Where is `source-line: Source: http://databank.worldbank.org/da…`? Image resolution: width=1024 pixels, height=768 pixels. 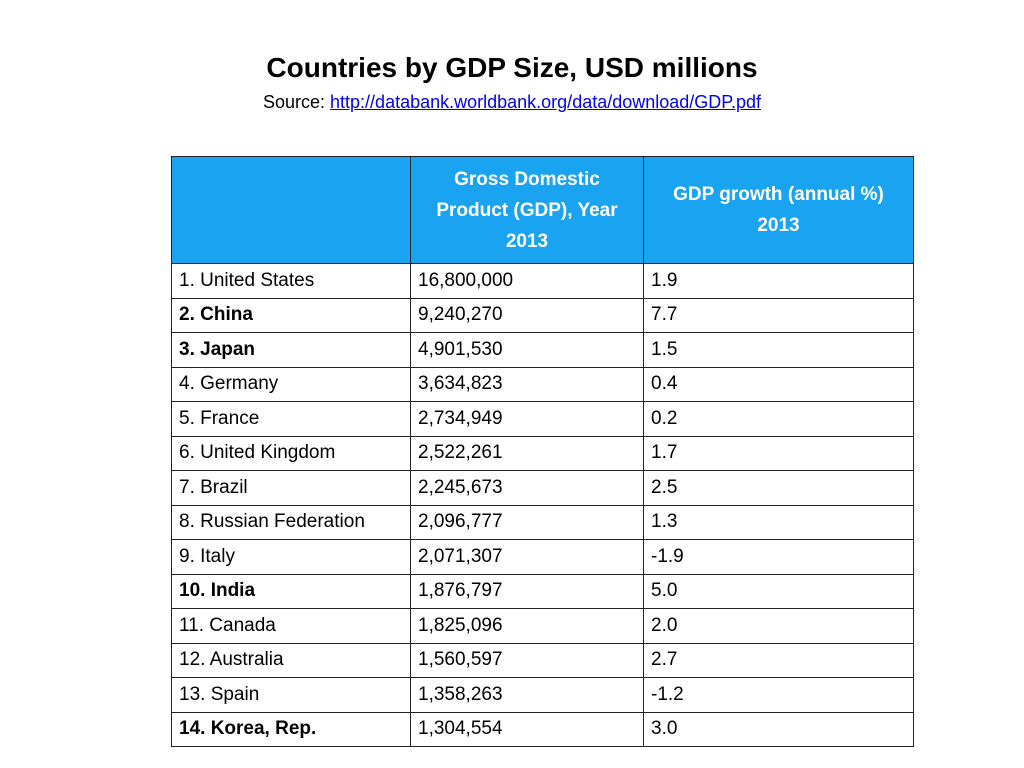 source-line: Source: http://databank.worldbank.org/da… is located at coordinates (512, 102).